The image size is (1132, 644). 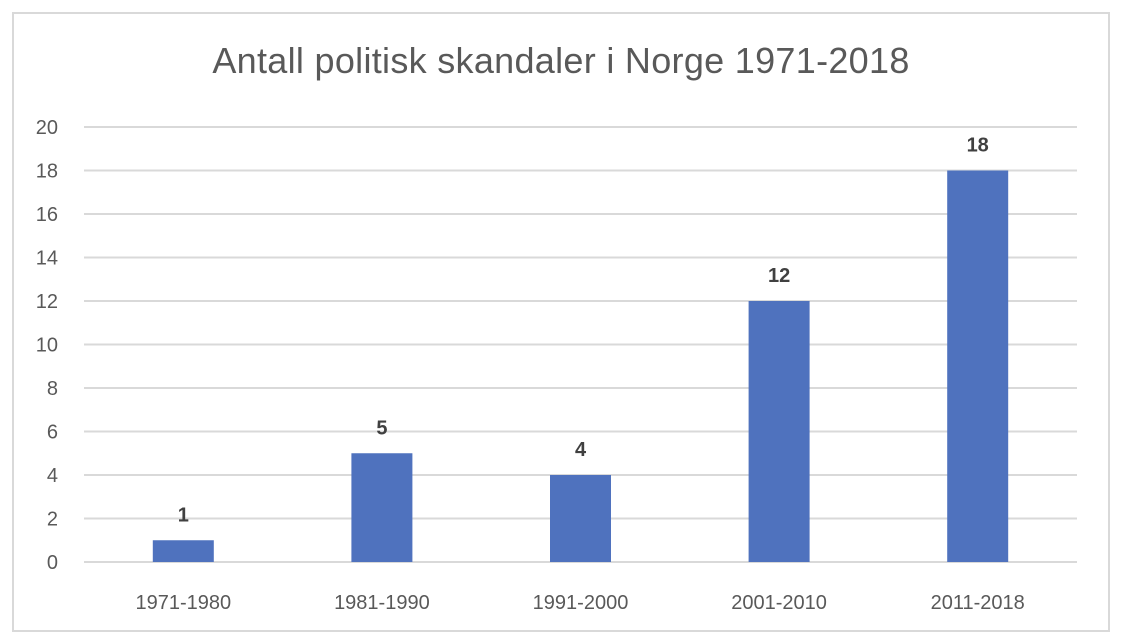 What do you see at coordinates (978, 146) in the screenshot?
I see `data-label: 18` at bounding box center [978, 146].